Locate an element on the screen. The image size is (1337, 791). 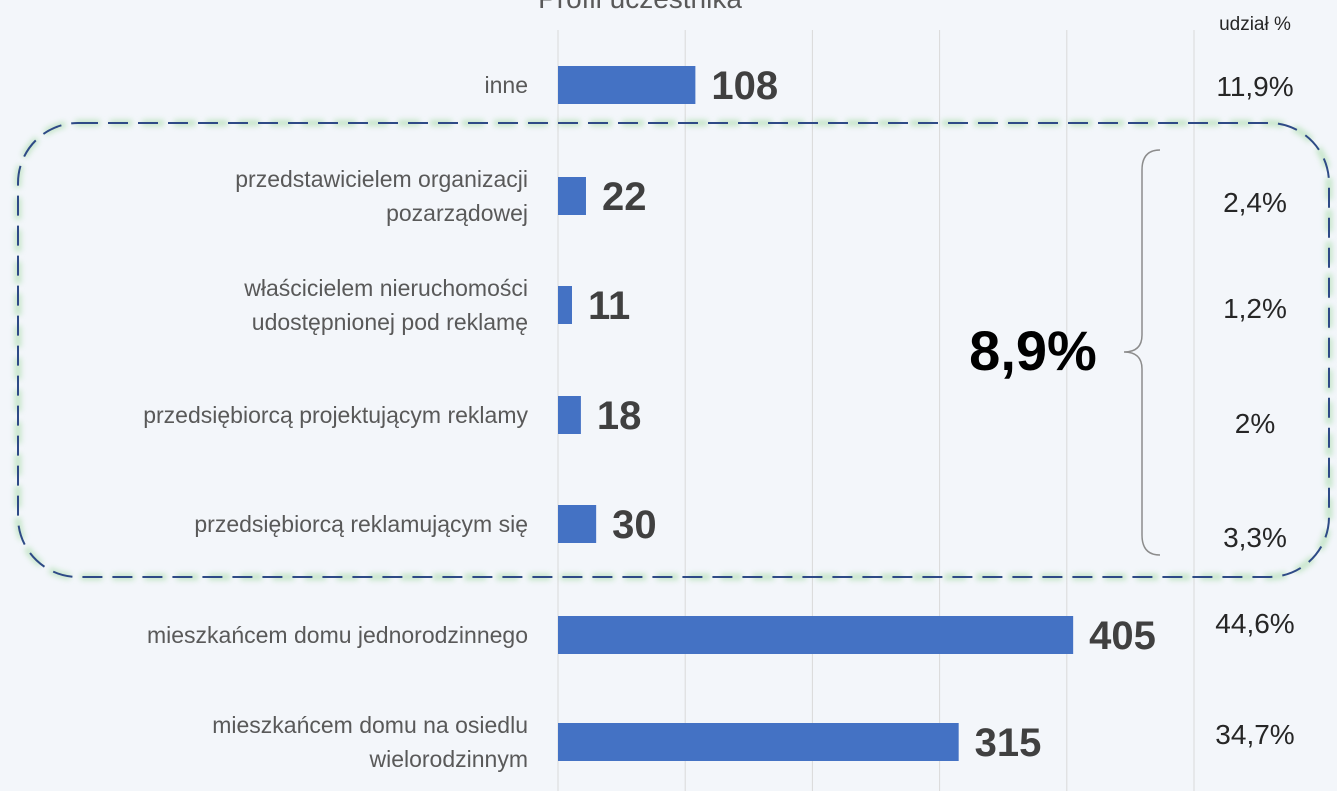
category-label: przedstawicielem organizacji pozarządowej is located at coordinates (381, 196).